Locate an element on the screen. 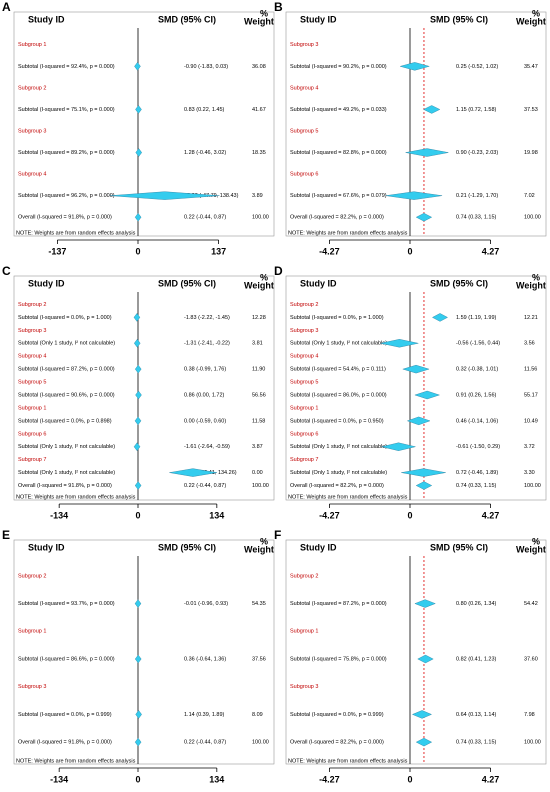  subtotal-weight: 7.98 is located at coordinates (529, 715).